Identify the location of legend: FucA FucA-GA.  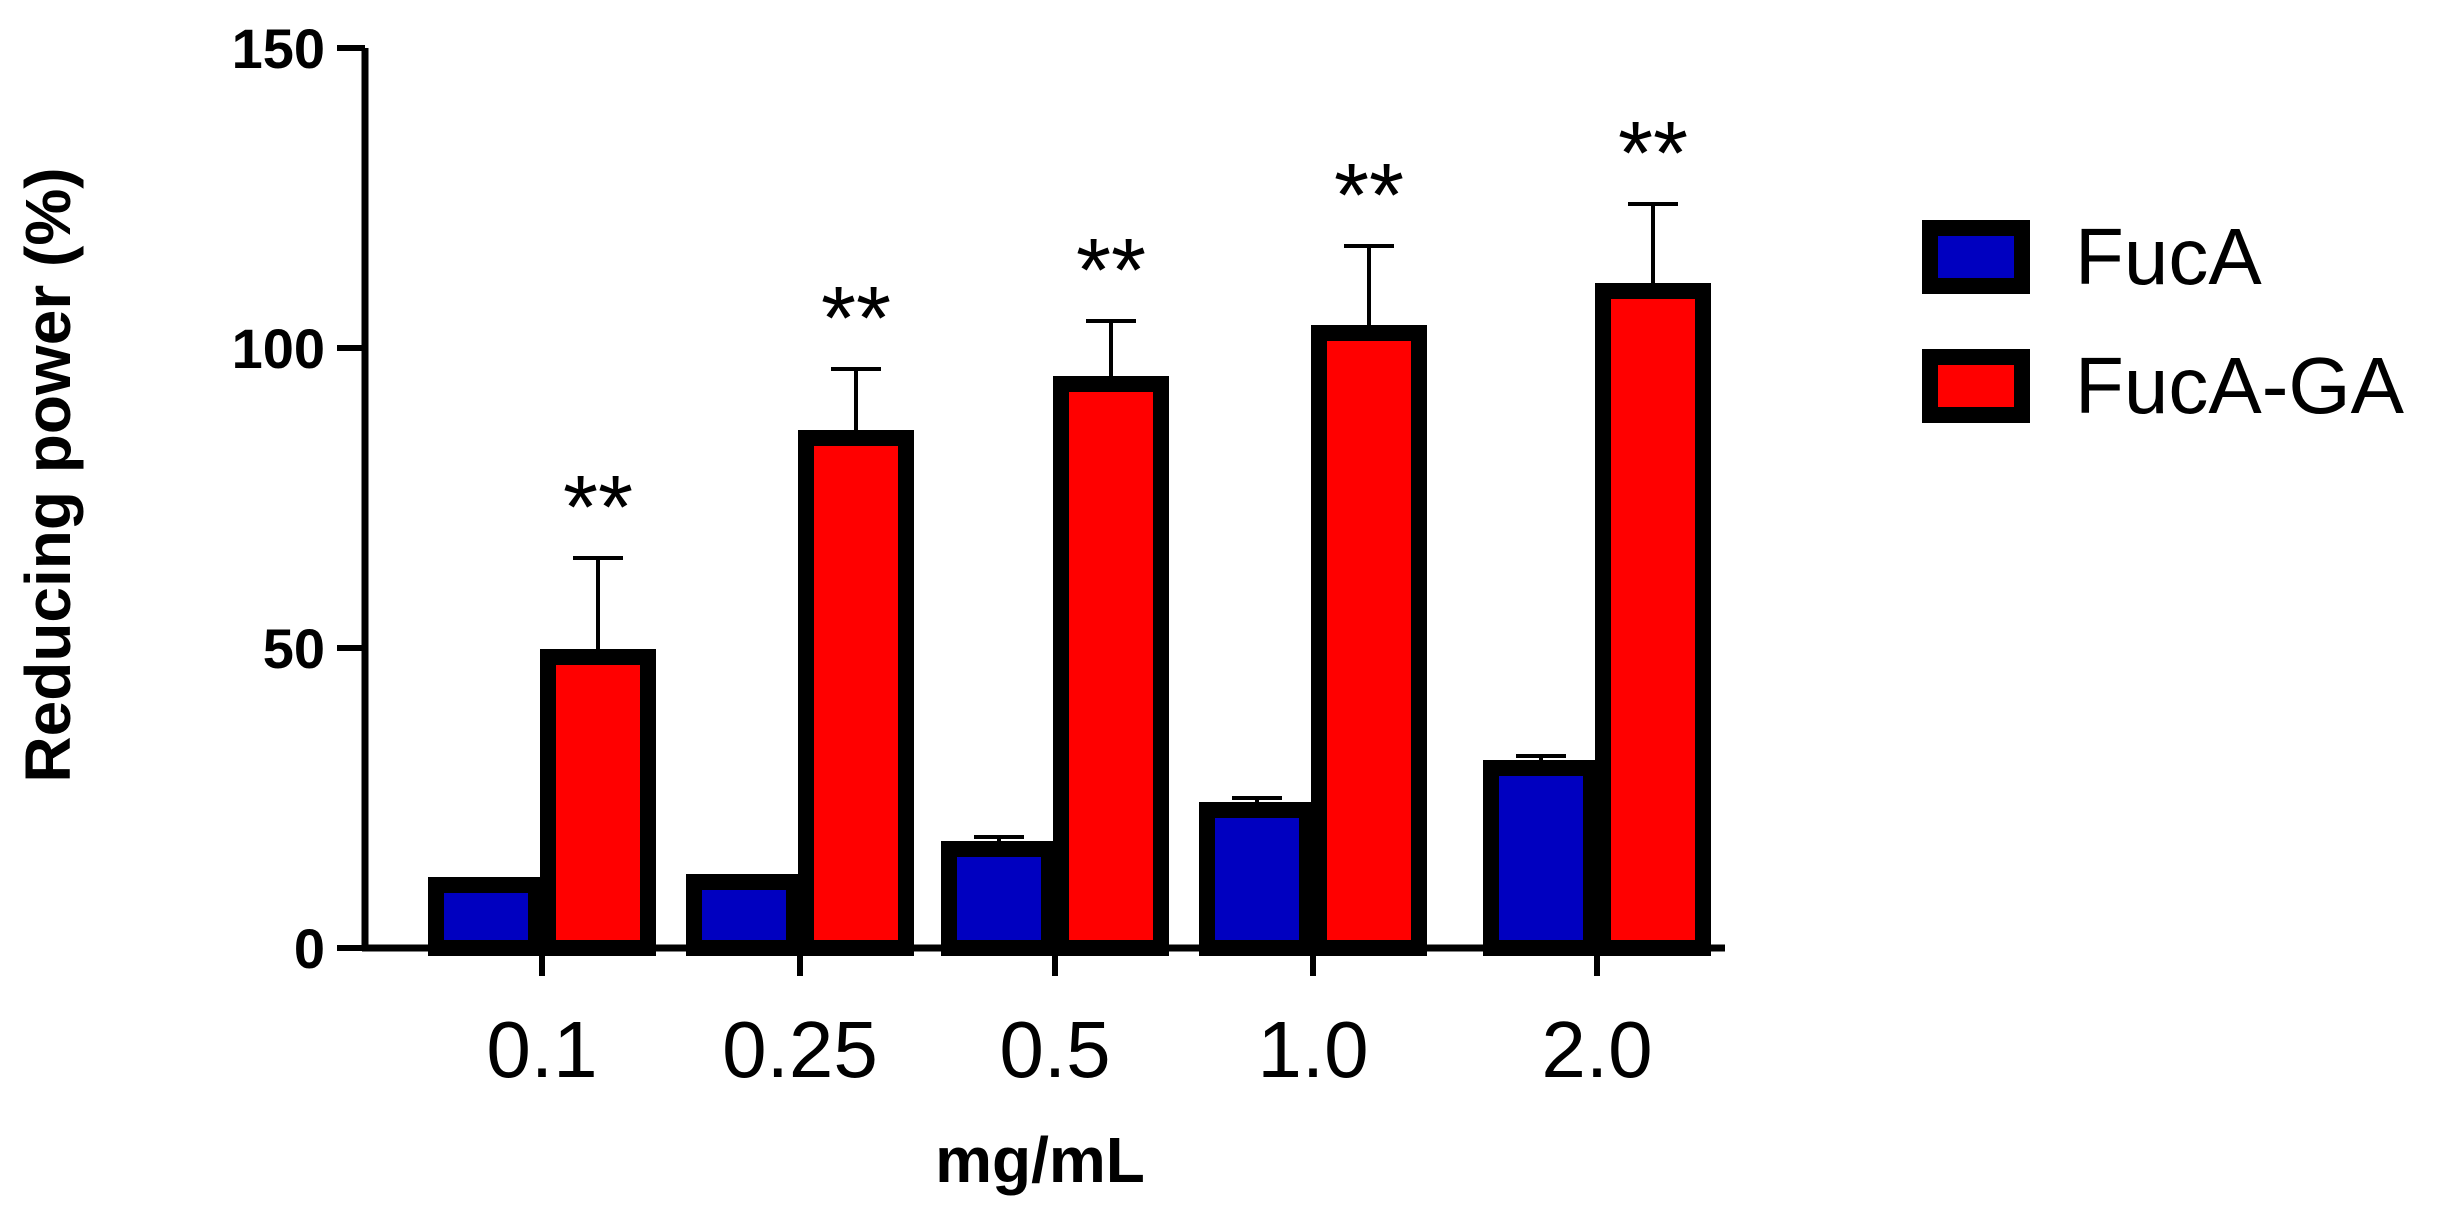
(2163, 321).